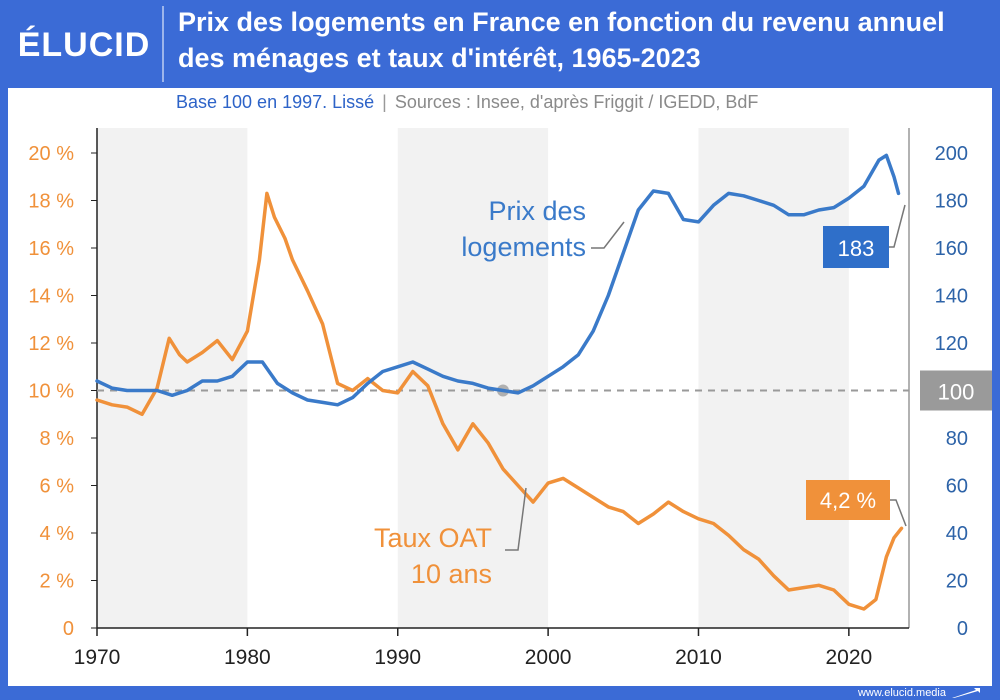 This screenshot has width=1000, height=700. What do you see at coordinates (966, 693) in the screenshot?
I see `footer-arrow-icon` at bounding box center [966, 693].